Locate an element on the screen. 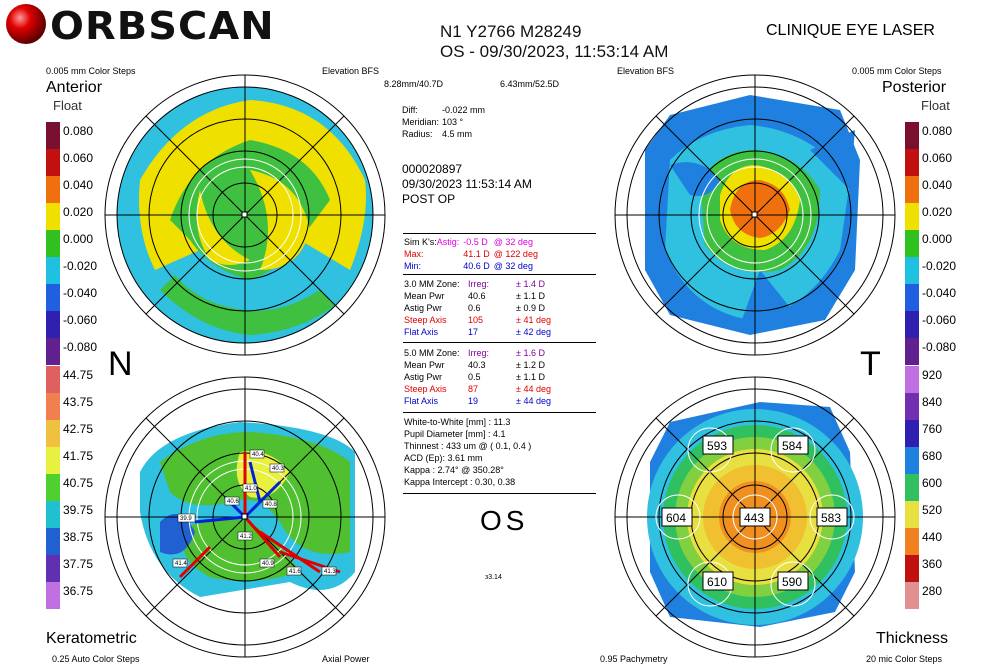 Image resolution: width=1000 pixels, height=665 pixels. zone3-astig-pm: ± 0.9 D is located at coordinates (530, 308).